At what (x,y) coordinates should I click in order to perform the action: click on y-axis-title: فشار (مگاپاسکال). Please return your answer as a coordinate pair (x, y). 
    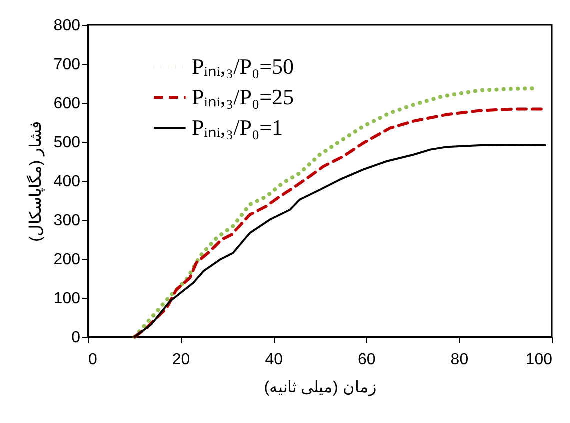
    Looking at the image, I should click on (35, 181).